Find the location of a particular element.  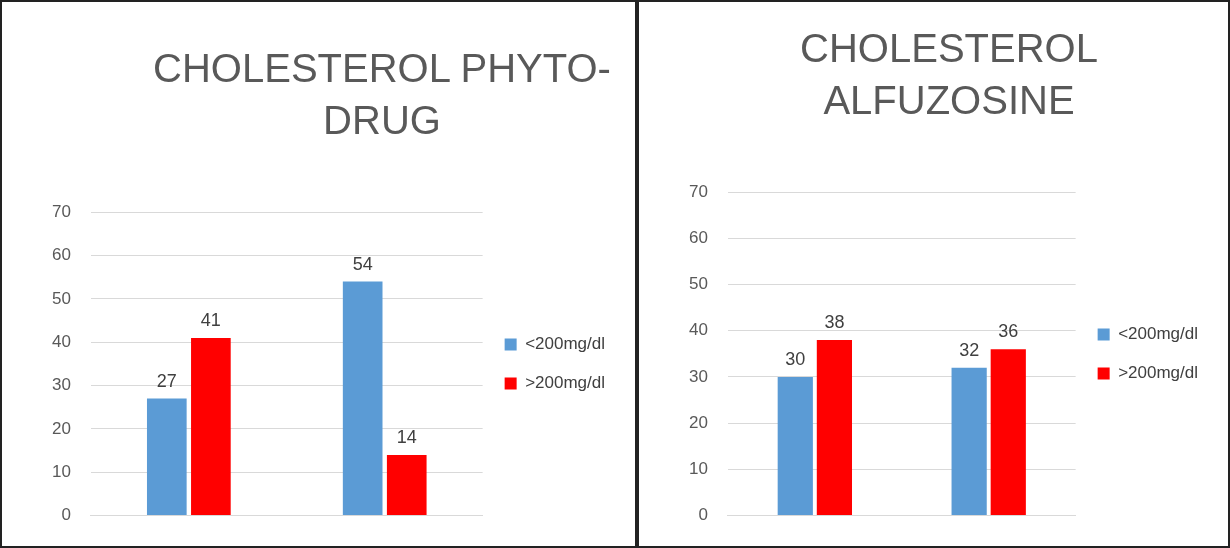

data-label: 27 is located at coordinates (166, 380).